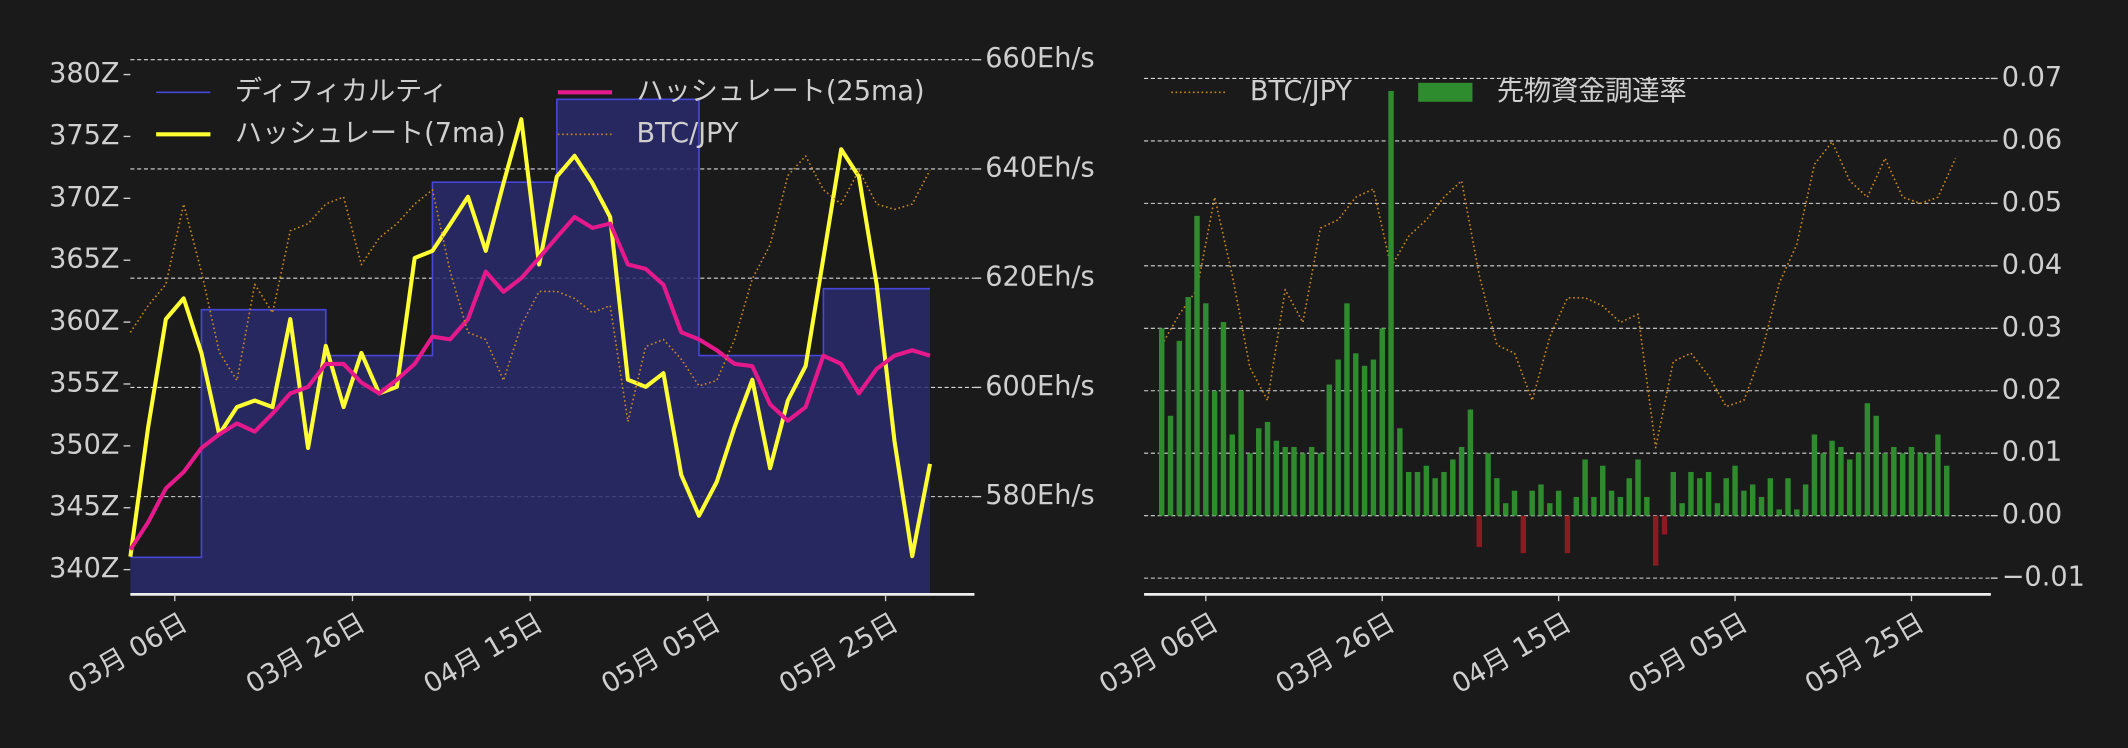  I want to click on legend-label: ハッシュレート(7ma), so click(370, 133).